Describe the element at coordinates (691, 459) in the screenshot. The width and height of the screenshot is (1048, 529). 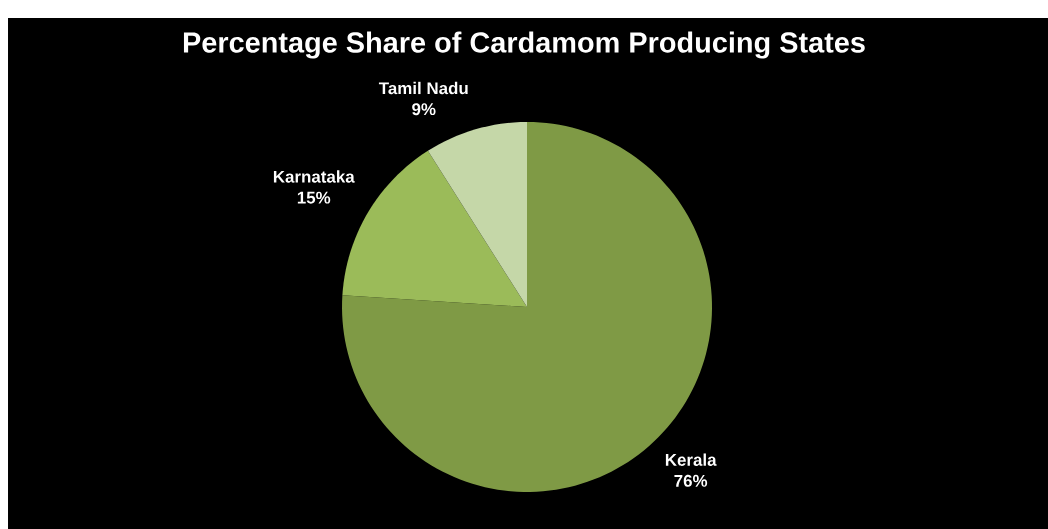
I see `slice-label: Kerala` at that location.